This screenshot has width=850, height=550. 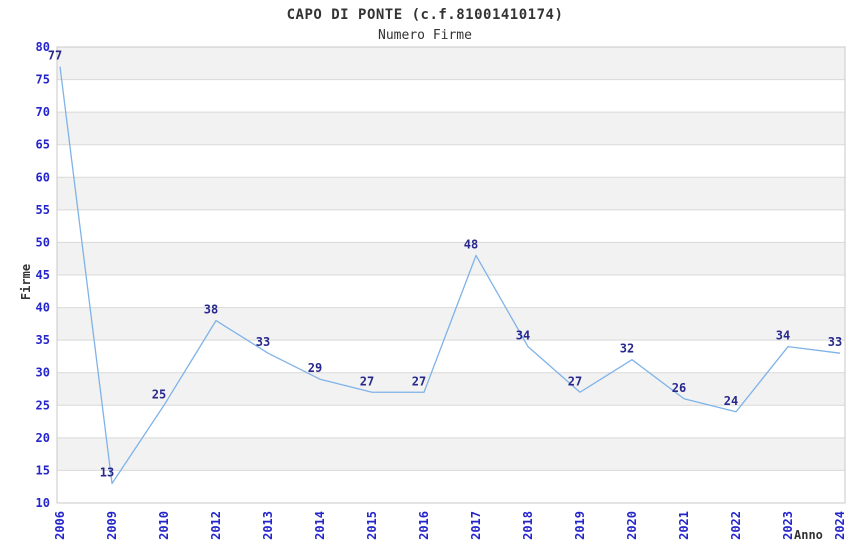 I want to click on chart-title: CAPO DI PONTE (c.f.81001410174), so click(x=425, y=15).